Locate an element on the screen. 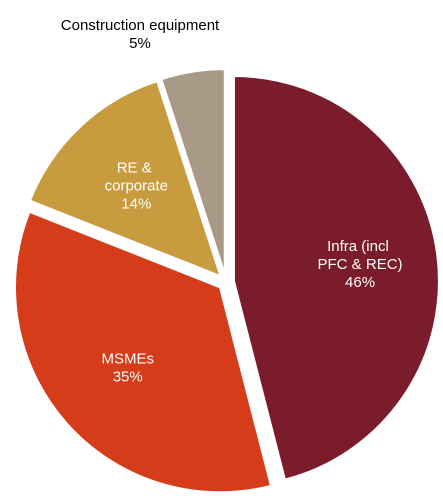 This screenshot has height=503, width=443. label-line: MSMEs is located at coordinates (127, 359).